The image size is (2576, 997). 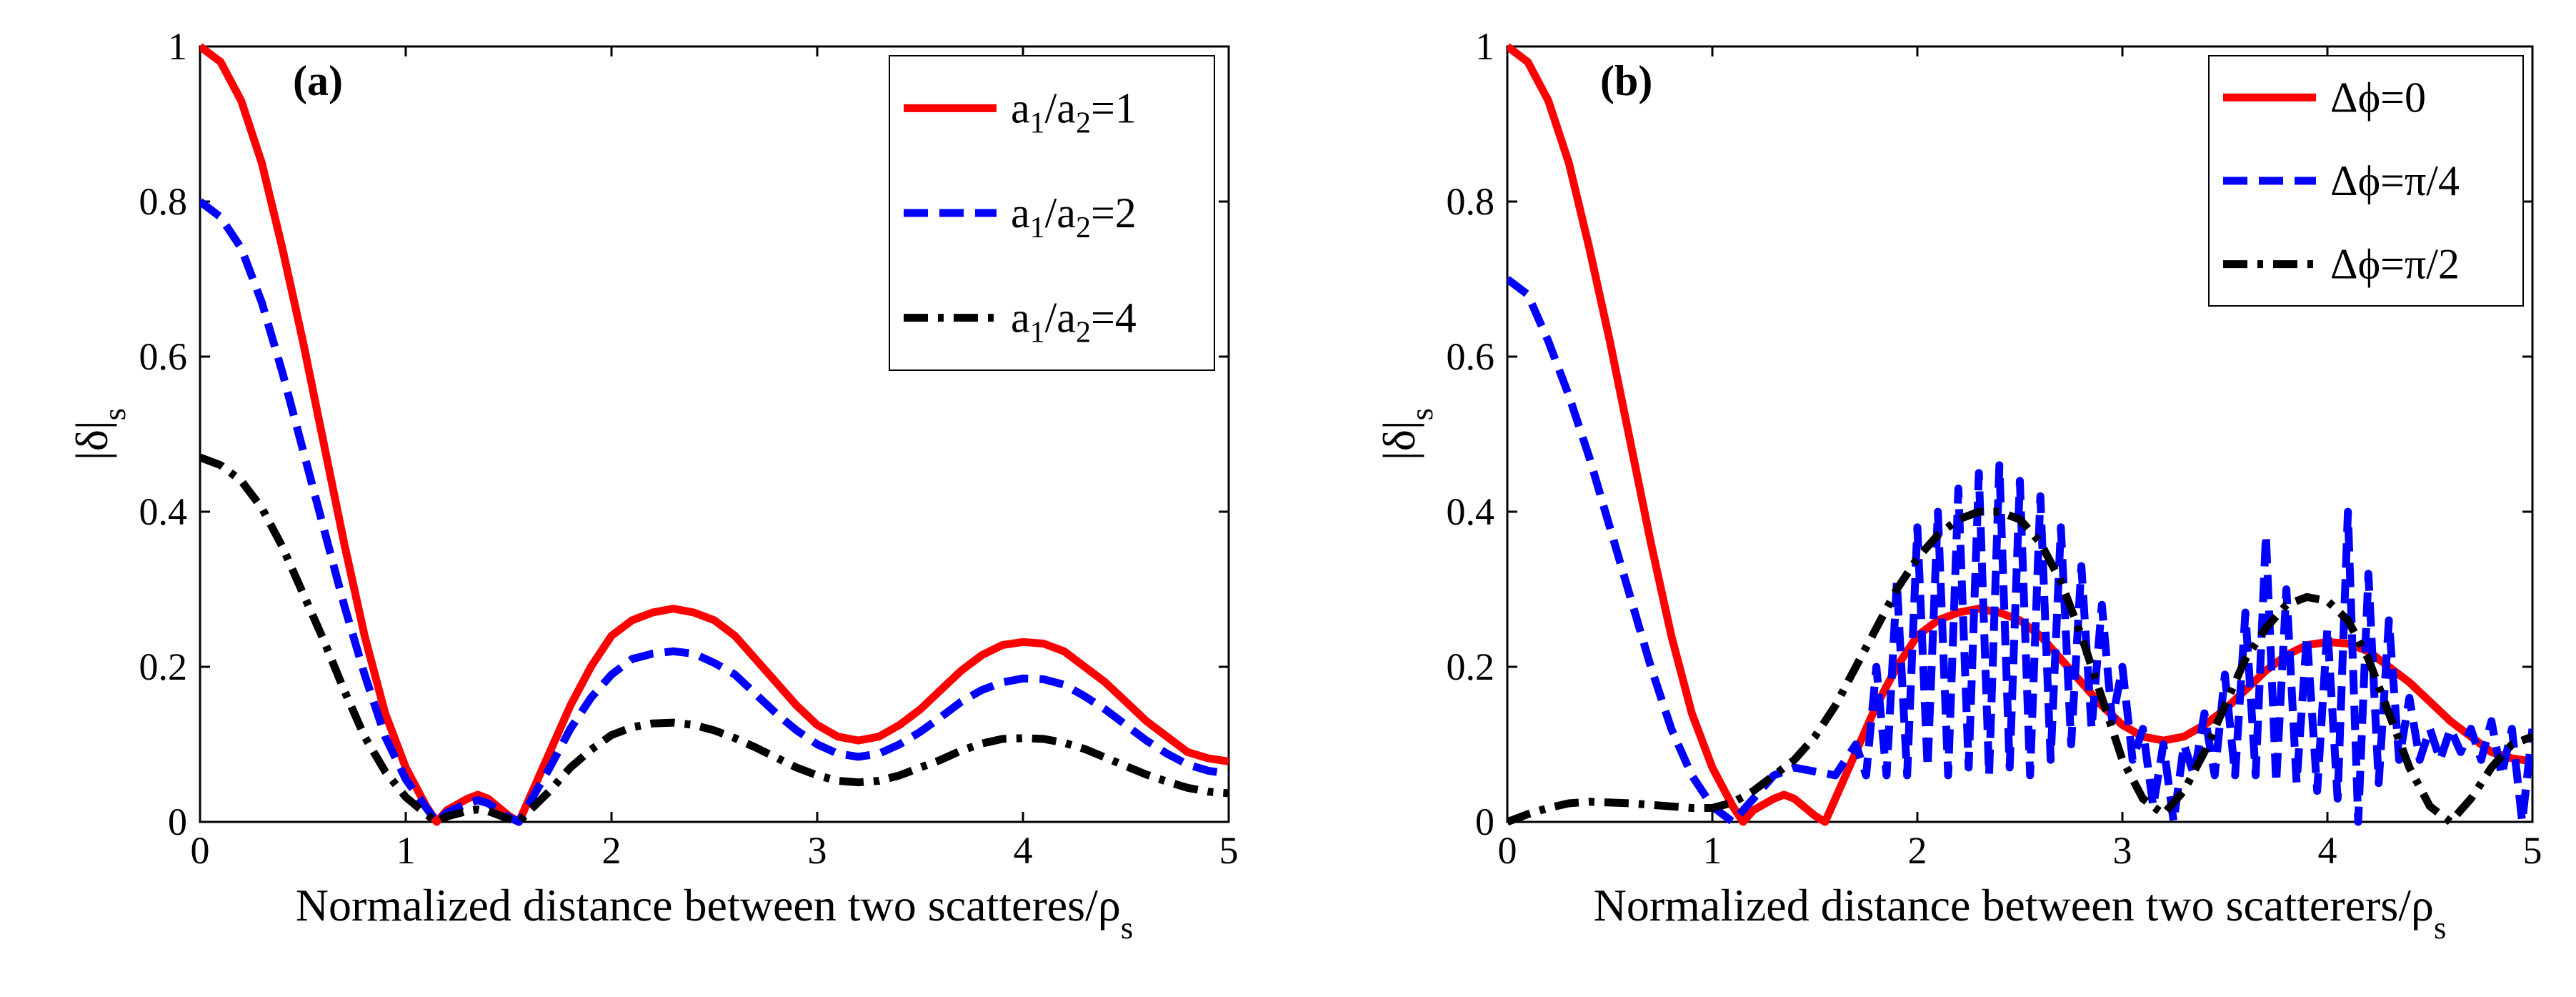 I want to click on legend: a1/a2=1 a1/a2=2 a1/a2=4, so click(x=1052, y=213).